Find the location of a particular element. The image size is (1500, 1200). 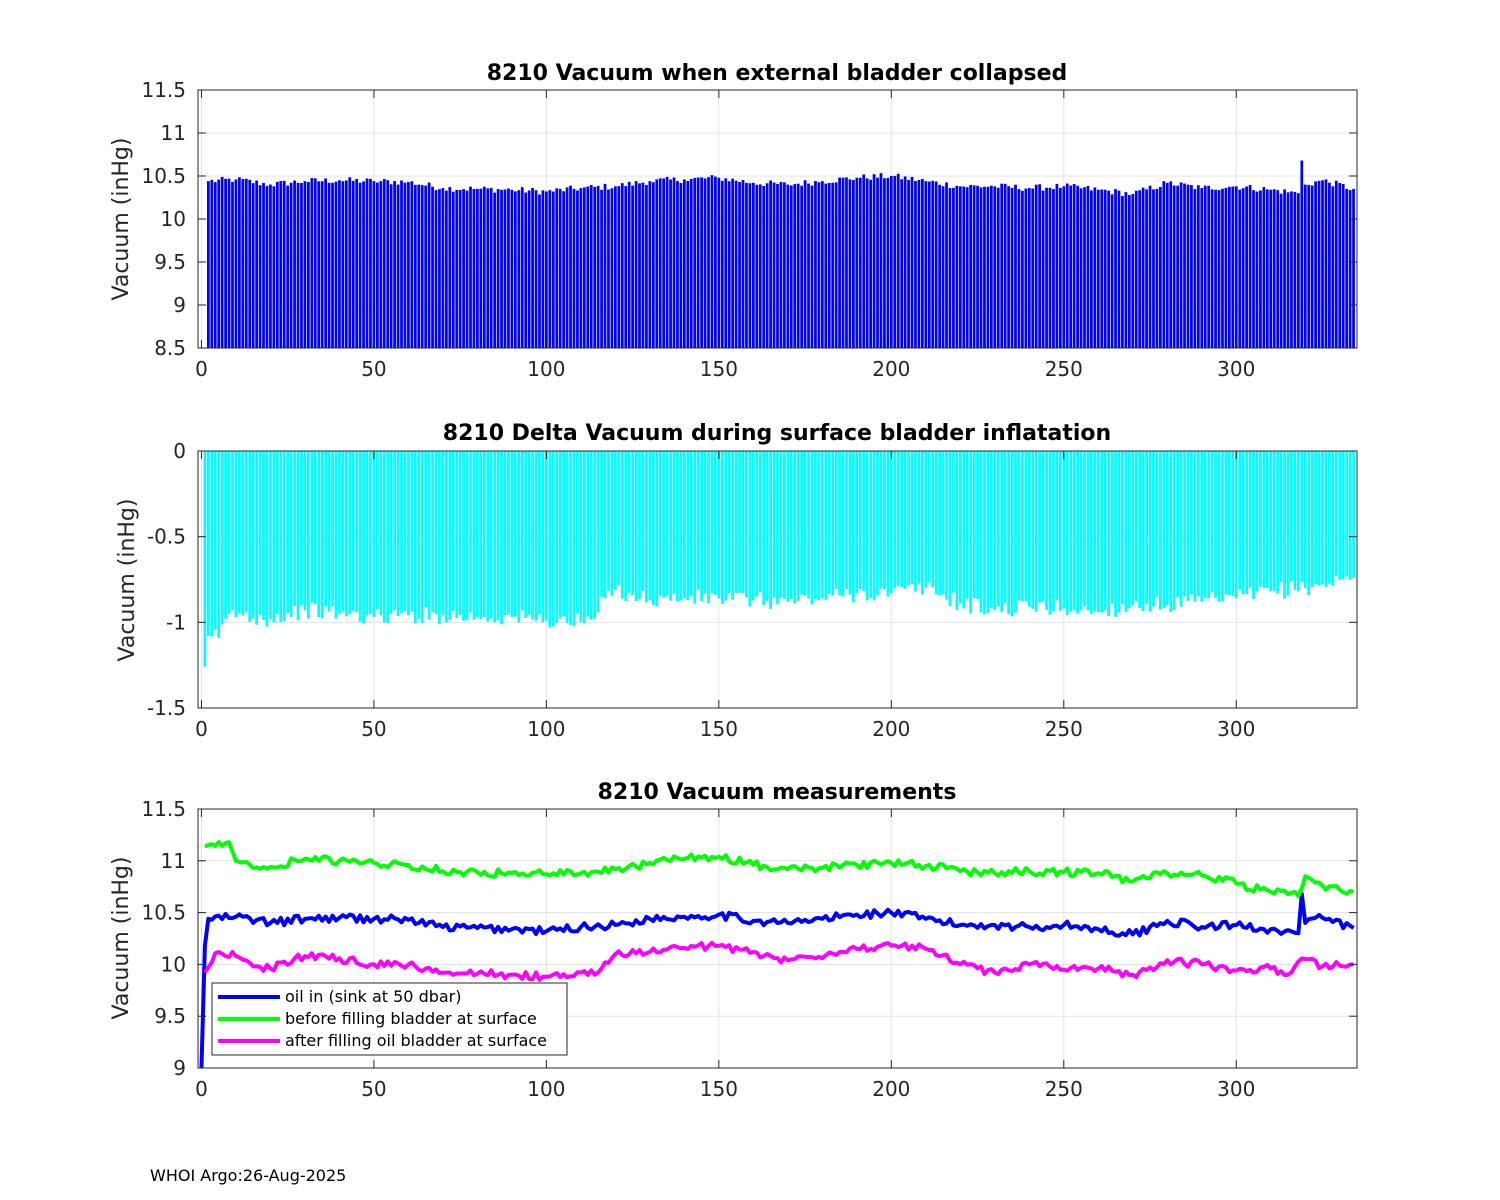

y-tick-label: 9.5 is located at coordinates (170, 1016).